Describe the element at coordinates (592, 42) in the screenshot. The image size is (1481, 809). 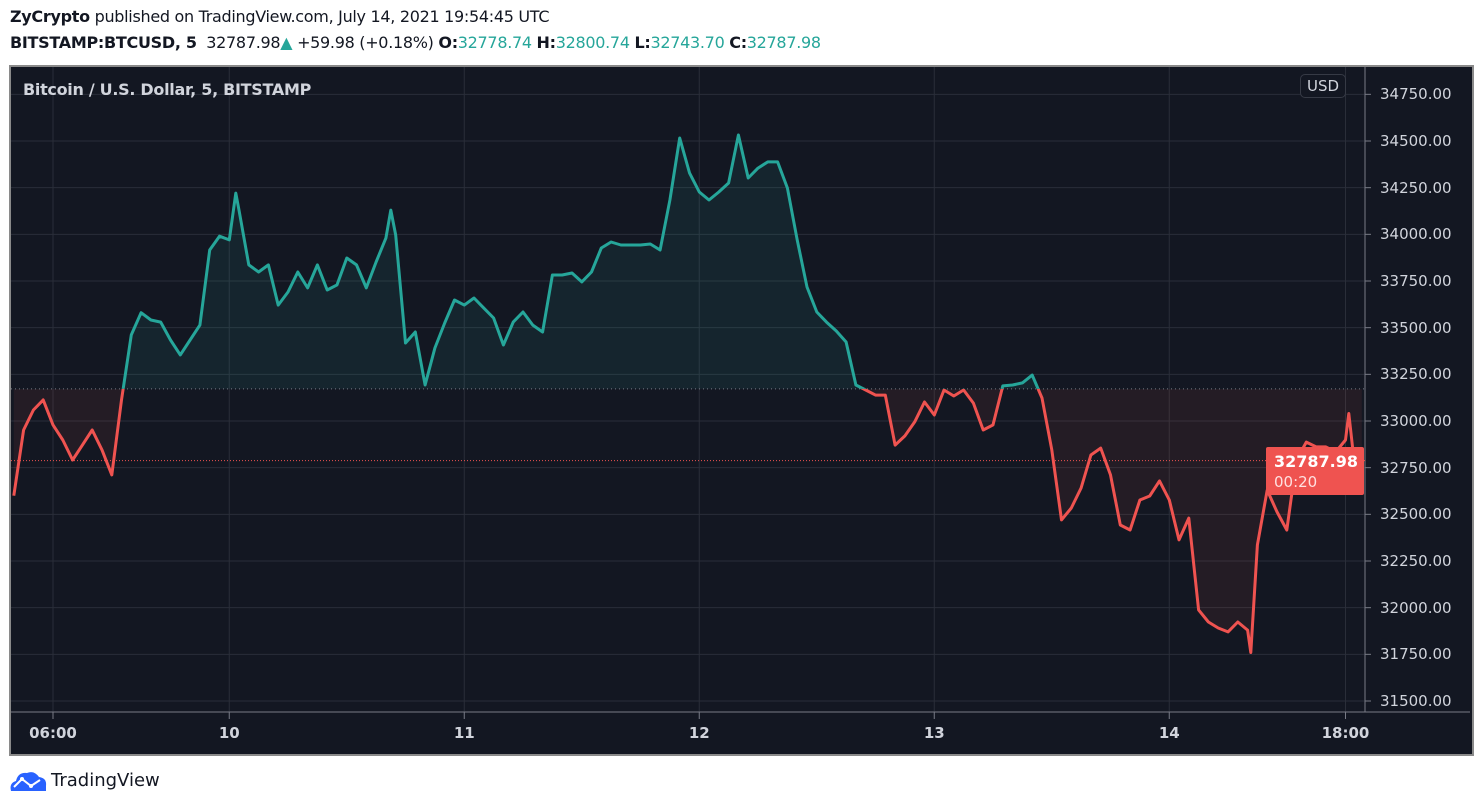
I see `high-value: 32800.74` at that location.